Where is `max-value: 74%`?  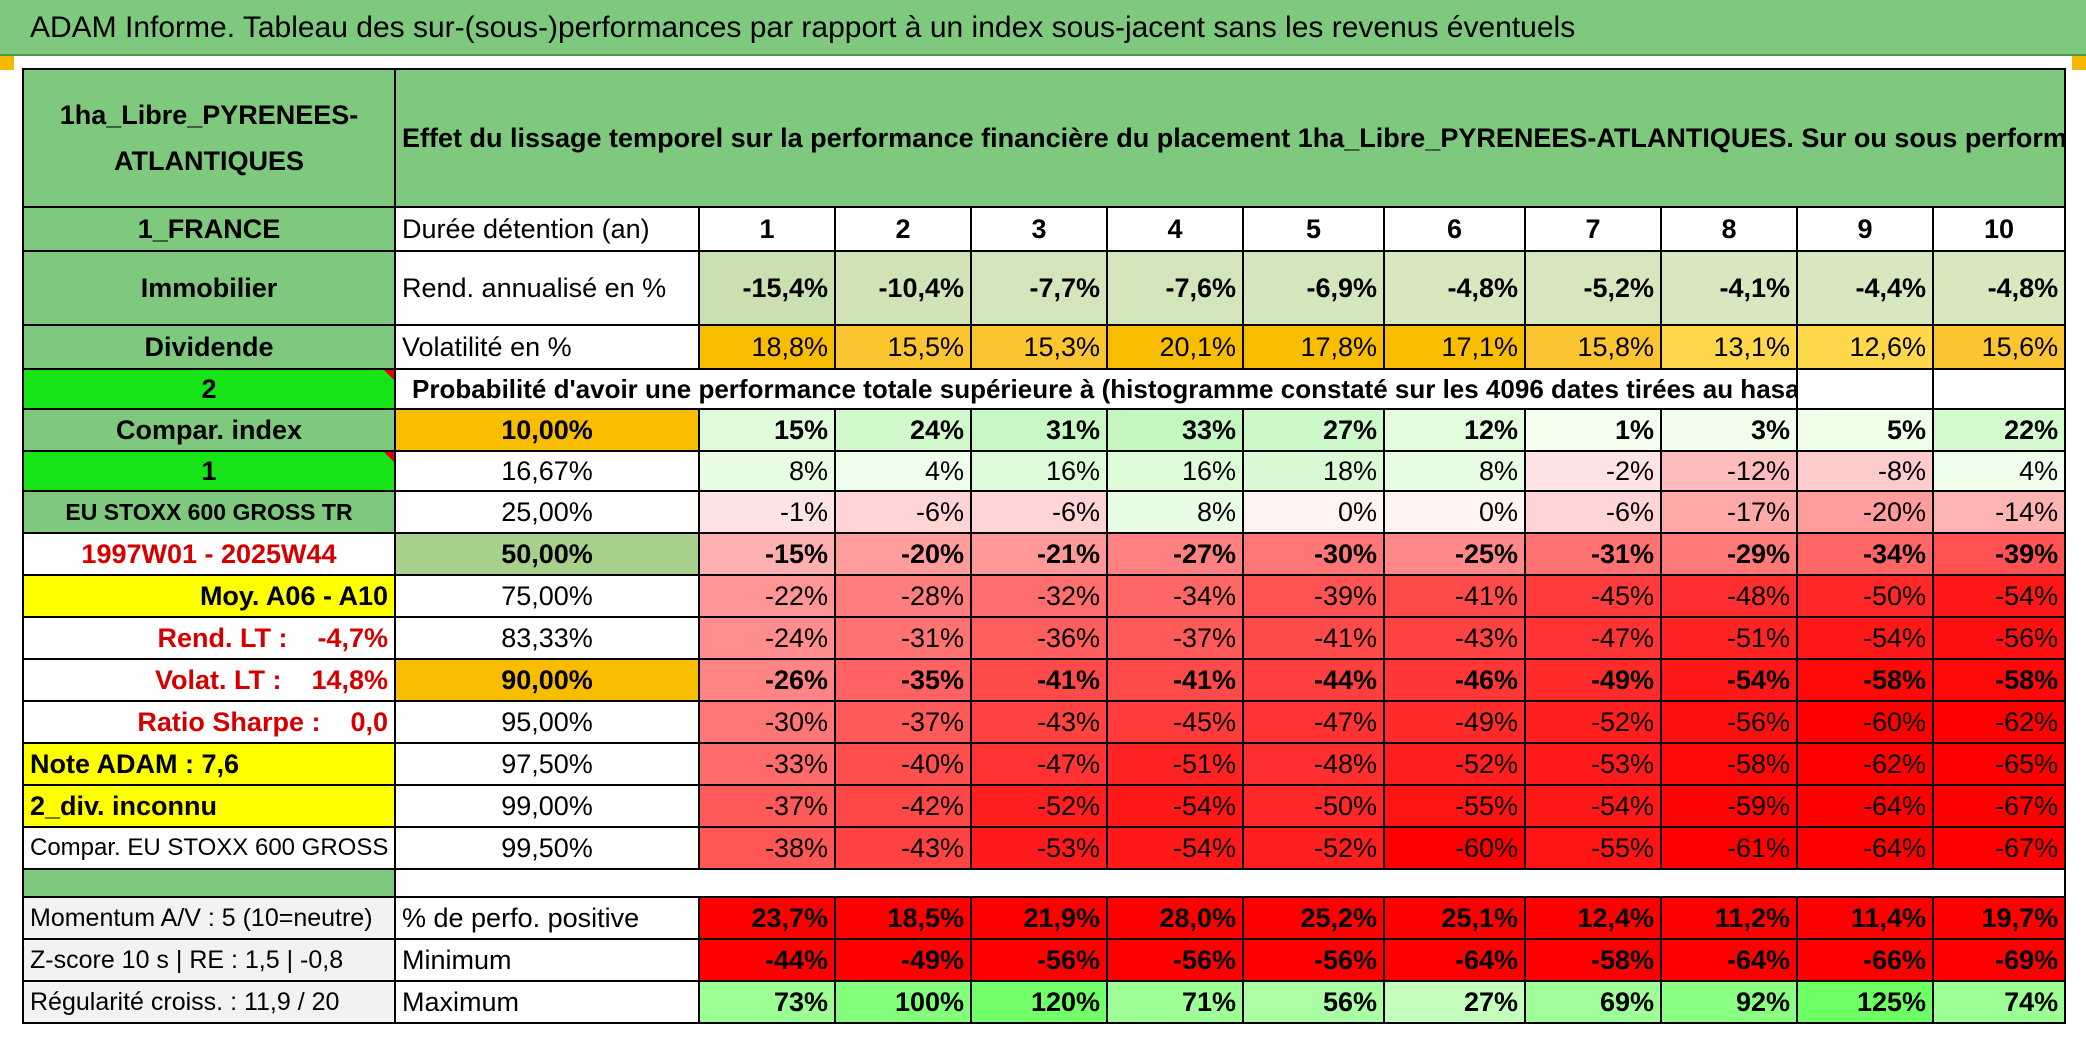 max-value: 74% is located at coordinates (1999, 1002).